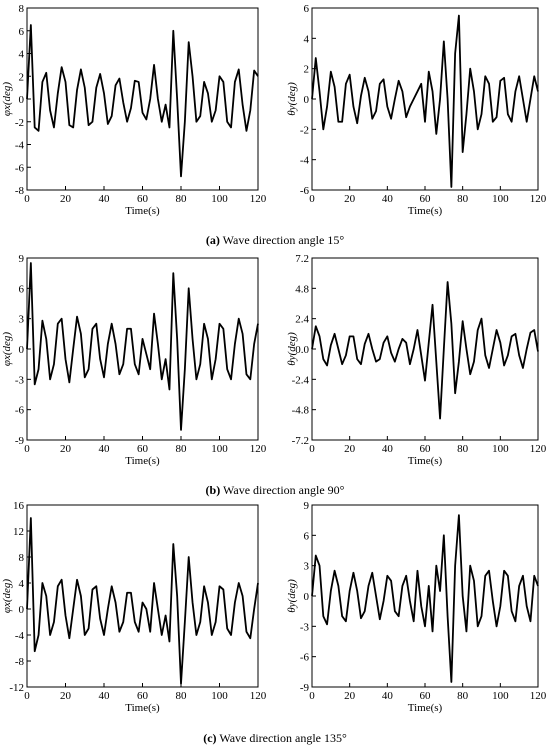 Image resolution: width=550 pixels, height=754 pixels. I want to click on y-tick-label: 2.4, so click(302, 320).